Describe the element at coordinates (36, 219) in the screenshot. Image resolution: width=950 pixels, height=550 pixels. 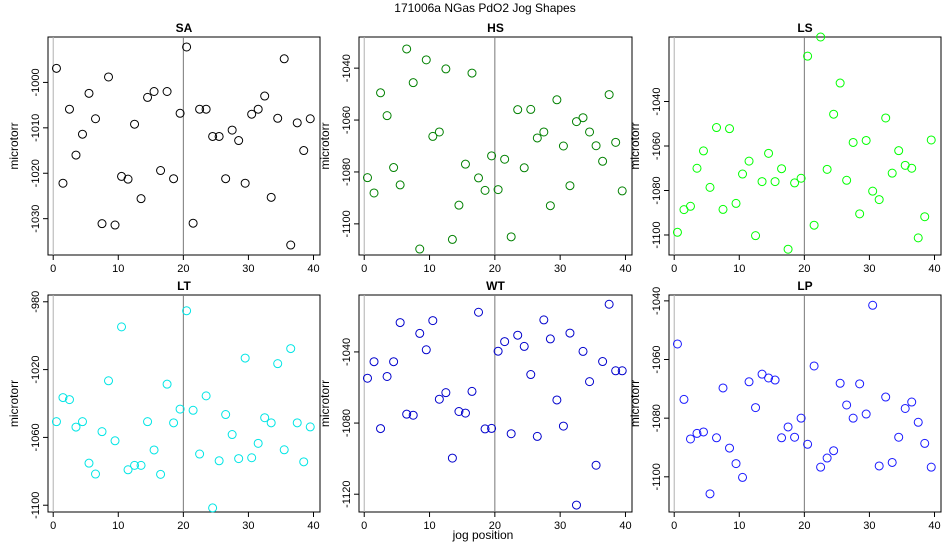
I see `y-tick-label: -1030` at that location.